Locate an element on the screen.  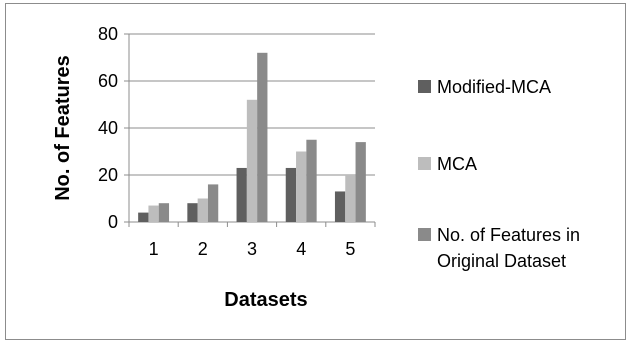
x-tick-label-4: 4 is located at coordinates (301, 249).